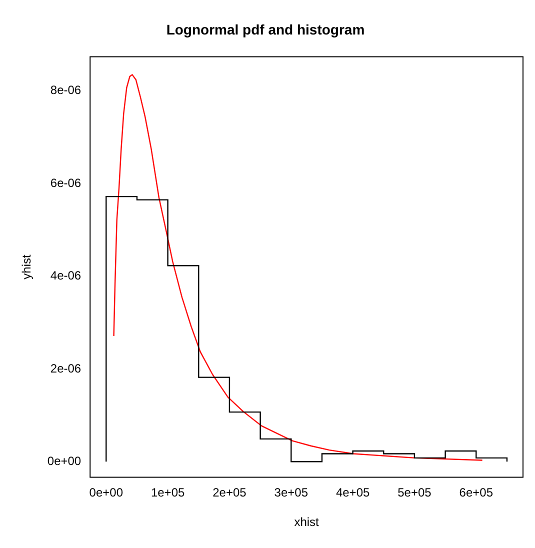 This screenshot has height=548, width=535. Describe the element at coordinates (66, 368) in the screenshot. I see `y-tick-label: 2e-06` at that location.